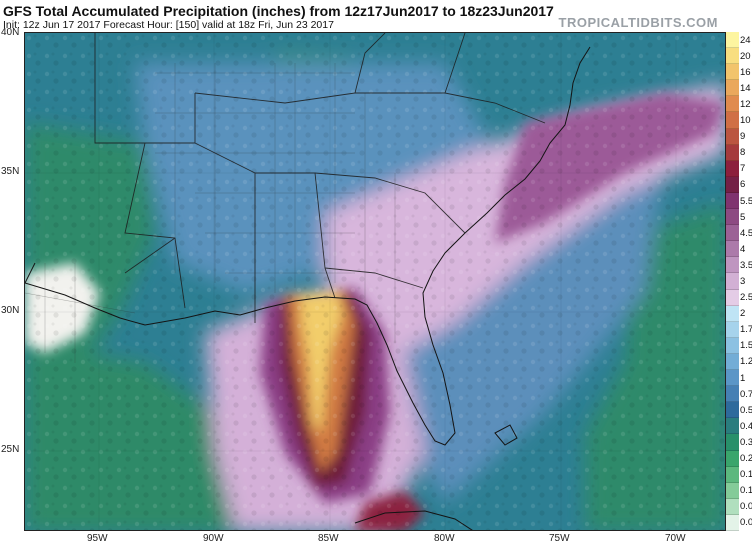 This screenshot has width=752, height=545. Describe the element at coordinates (746, 265) in the screenshot. I see `colorbar-level-label: 3.5` at that location.